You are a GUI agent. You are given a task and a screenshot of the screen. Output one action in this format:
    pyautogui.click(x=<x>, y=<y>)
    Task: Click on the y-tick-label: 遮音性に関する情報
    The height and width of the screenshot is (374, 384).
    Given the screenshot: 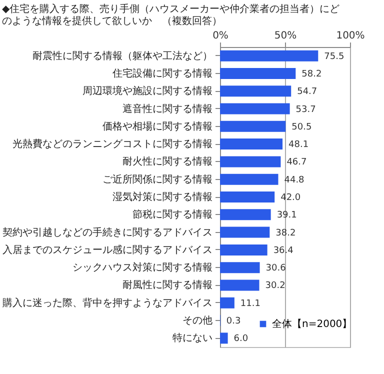 What is the action you would take?
    pyautogui.click(x=167, y=108)
    